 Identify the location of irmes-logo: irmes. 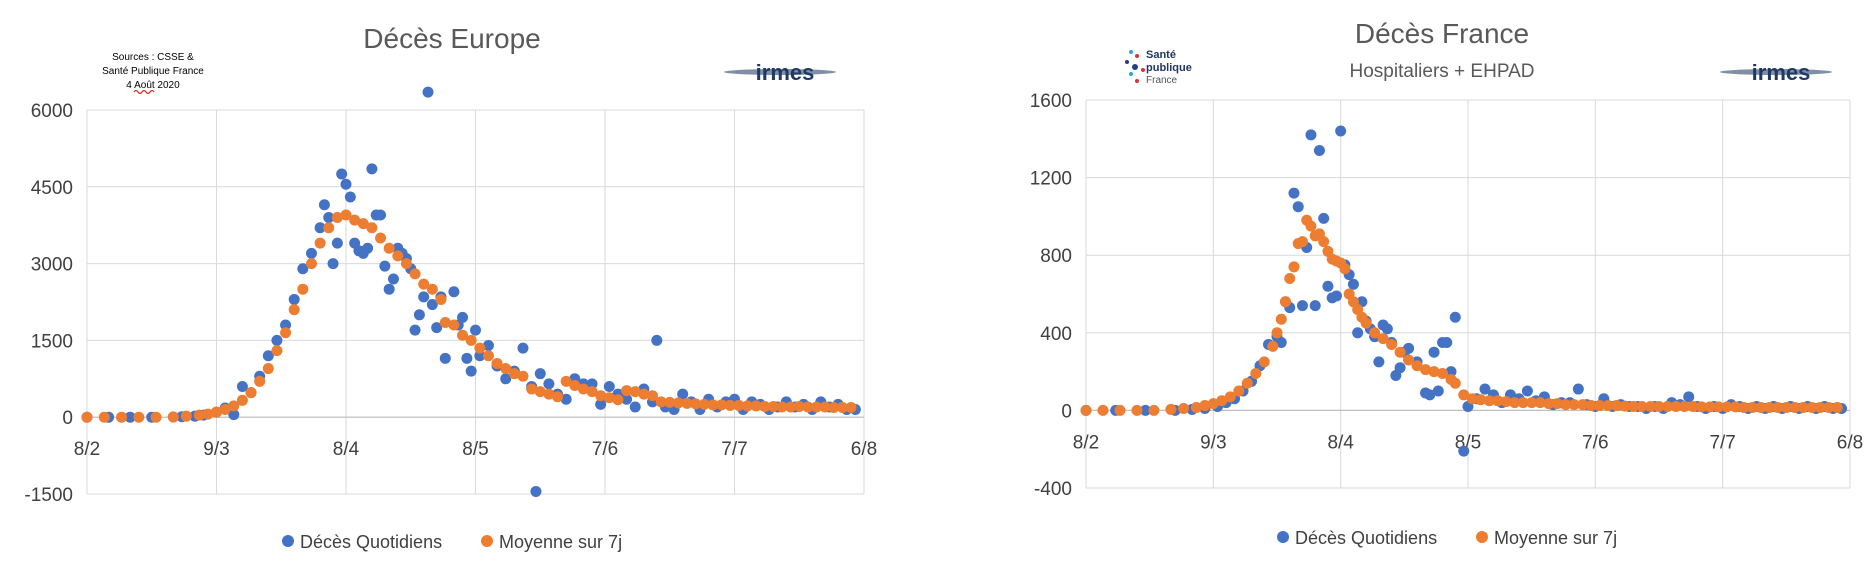
(780, 72).